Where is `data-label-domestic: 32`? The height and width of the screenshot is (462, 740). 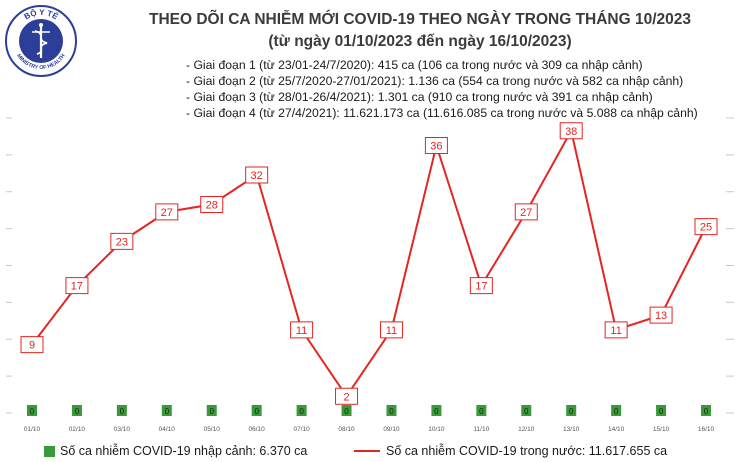
data-label-domestic: 32 is located at coordinates (257, 175).